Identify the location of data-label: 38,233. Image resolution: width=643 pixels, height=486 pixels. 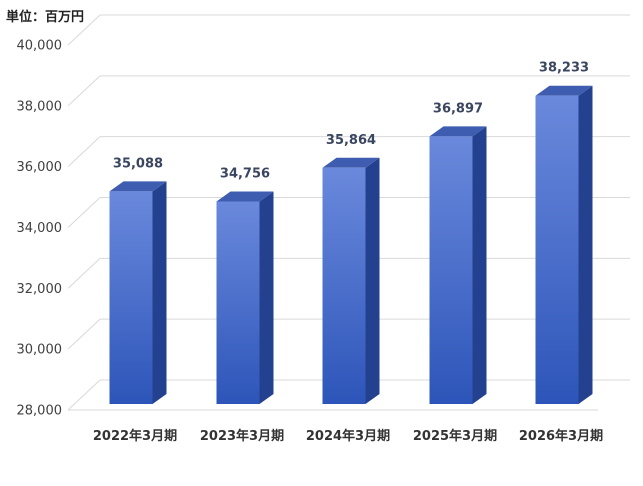
(564, 68).